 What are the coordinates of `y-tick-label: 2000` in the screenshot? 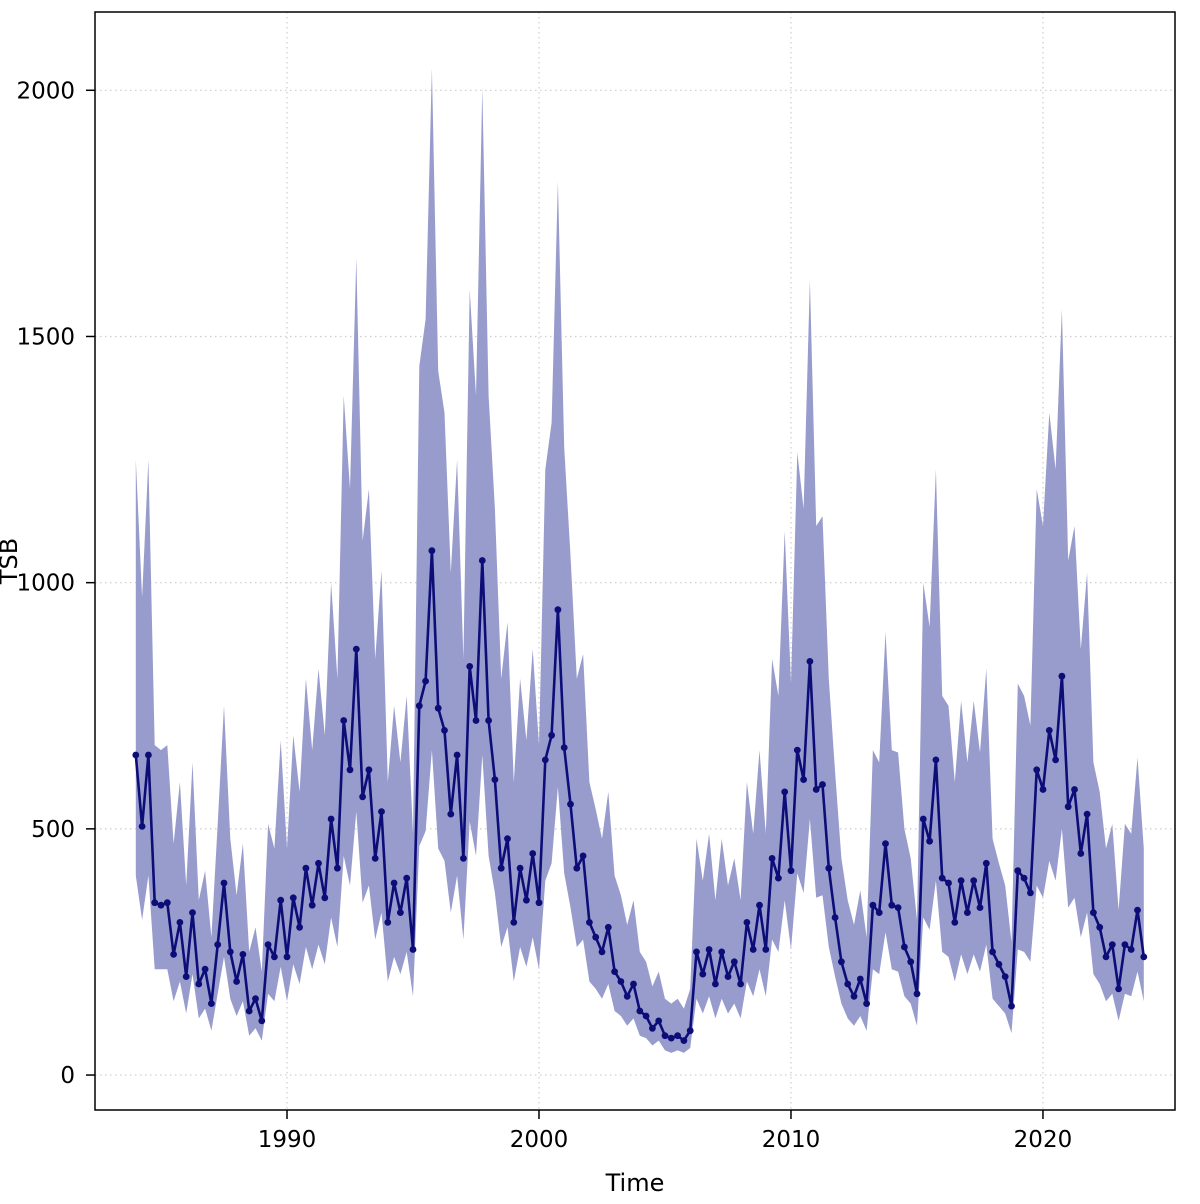 It's located at (45, 91).